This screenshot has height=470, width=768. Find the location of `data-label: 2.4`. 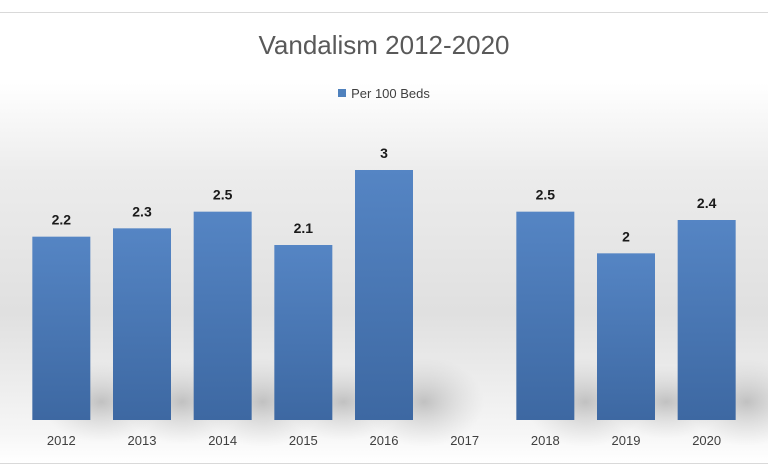

data-label: 2.4 is located at coordinates (707, 203).